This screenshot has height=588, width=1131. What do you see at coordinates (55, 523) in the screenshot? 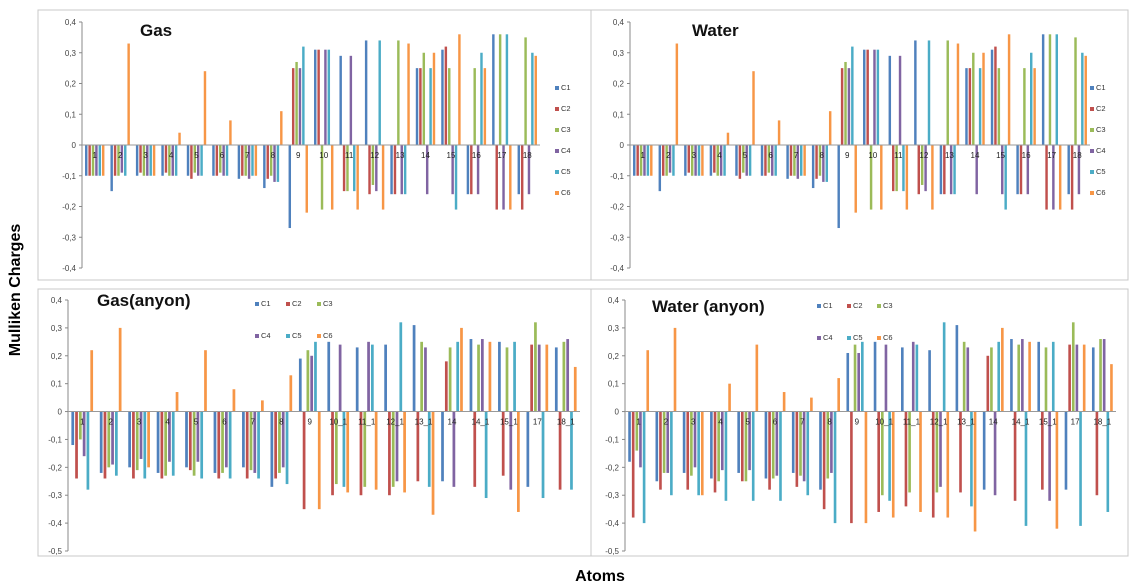
I see `y-tick-label: -0,4` at bounding box center [55, 523].